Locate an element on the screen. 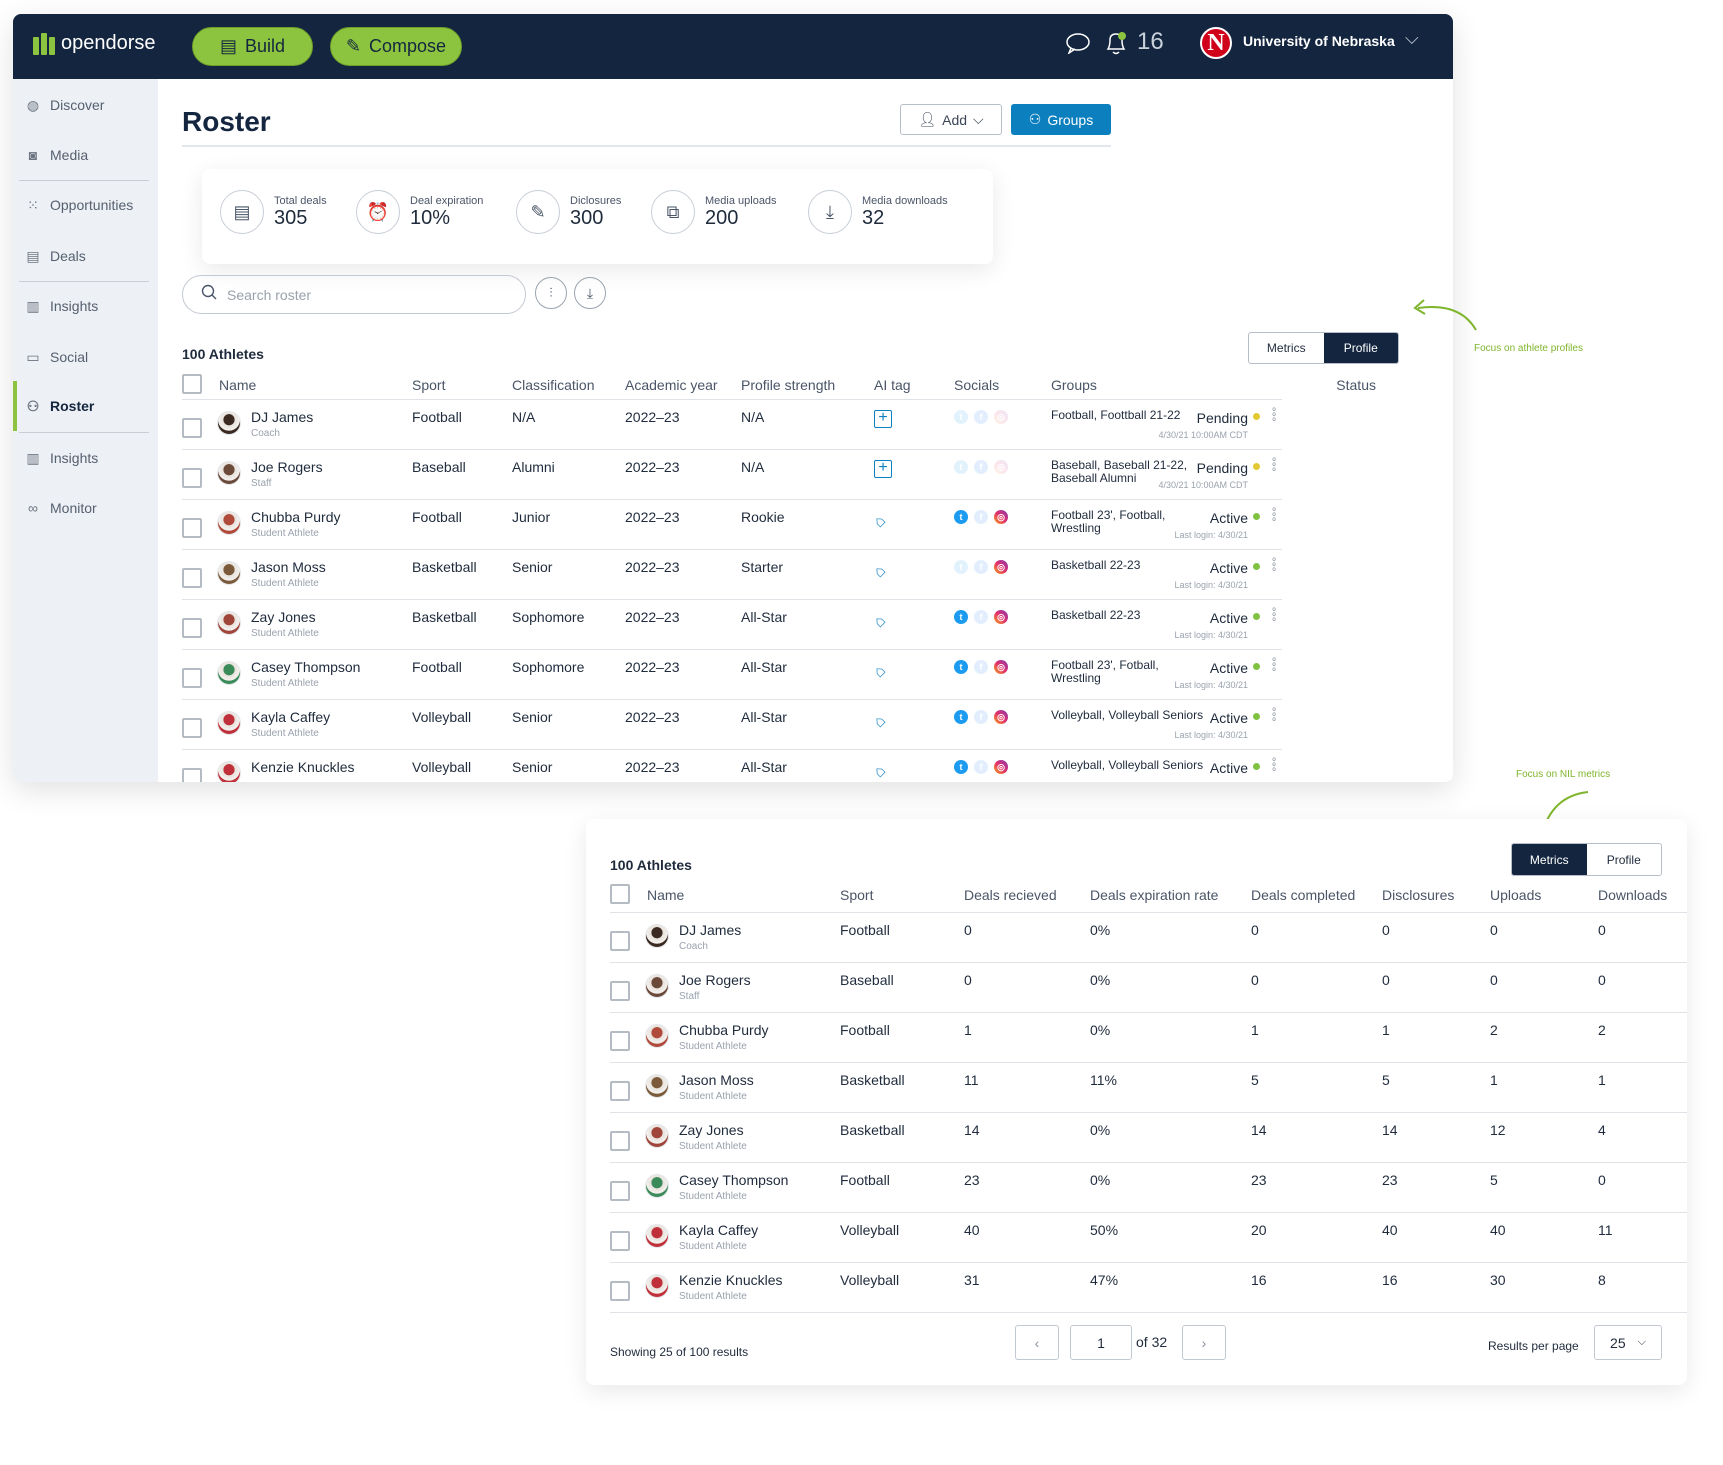 The height and width of the screenshot is (1465, 1723). filter-button: ⫶ is located at coordinates (551, 293).